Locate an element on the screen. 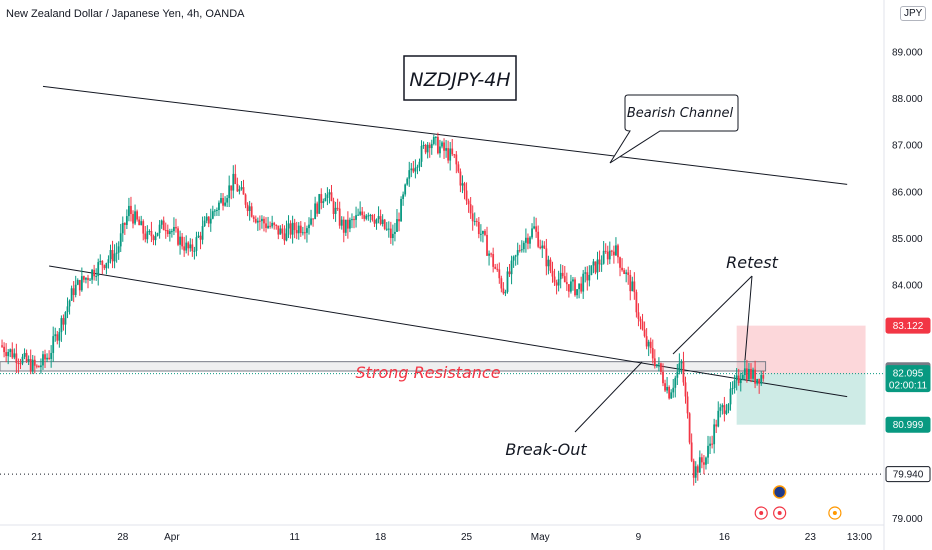 The image size is (932, 550). flag-event-icon is located at coordinates (779, 492).